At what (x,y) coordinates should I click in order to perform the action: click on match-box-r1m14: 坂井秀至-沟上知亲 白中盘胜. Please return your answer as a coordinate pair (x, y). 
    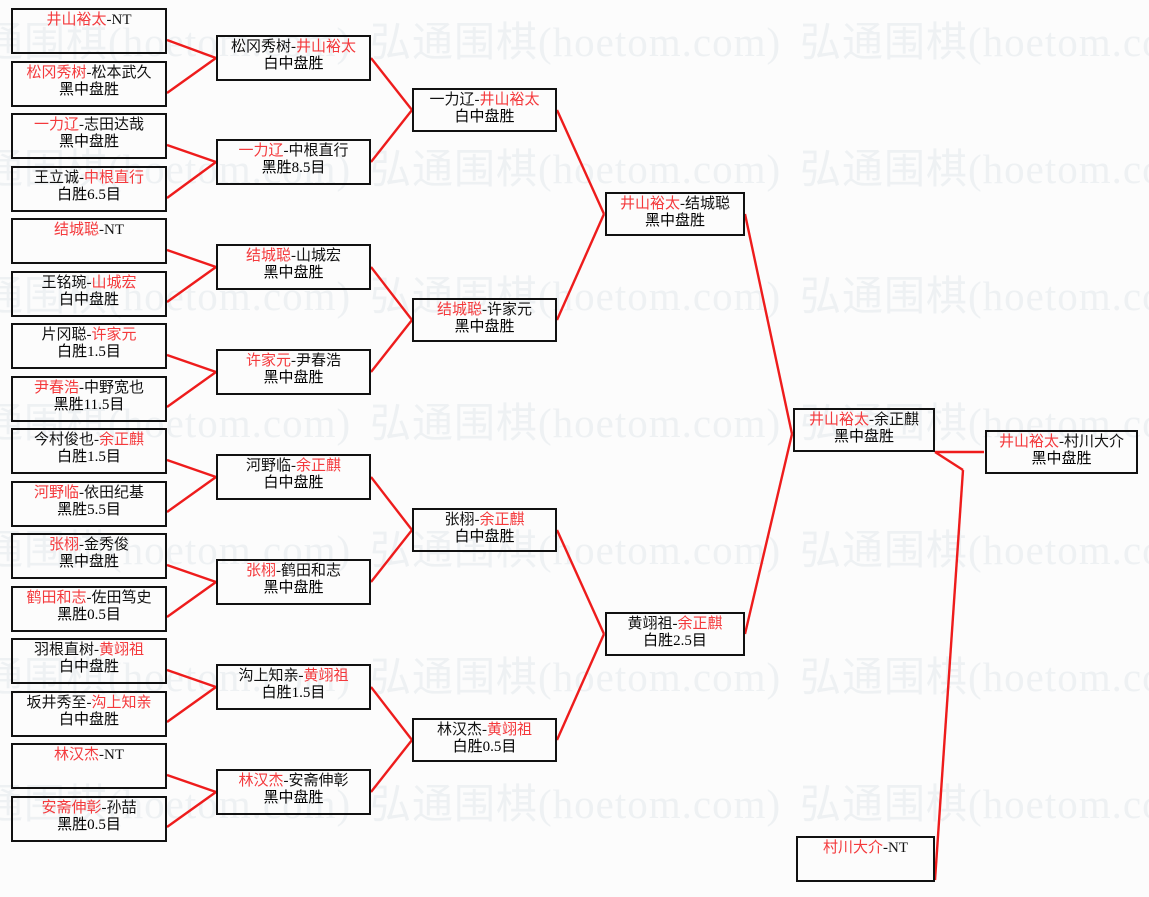
    Looking at the image, I should click on (89, 714).